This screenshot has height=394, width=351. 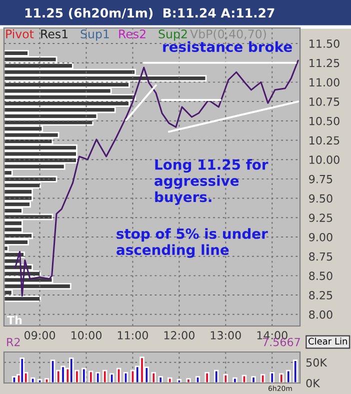 What do you see at coordinates (86, 335) in the screenshot?
I see `x-tick-label: 10:00` at bounding box center [86, 335].